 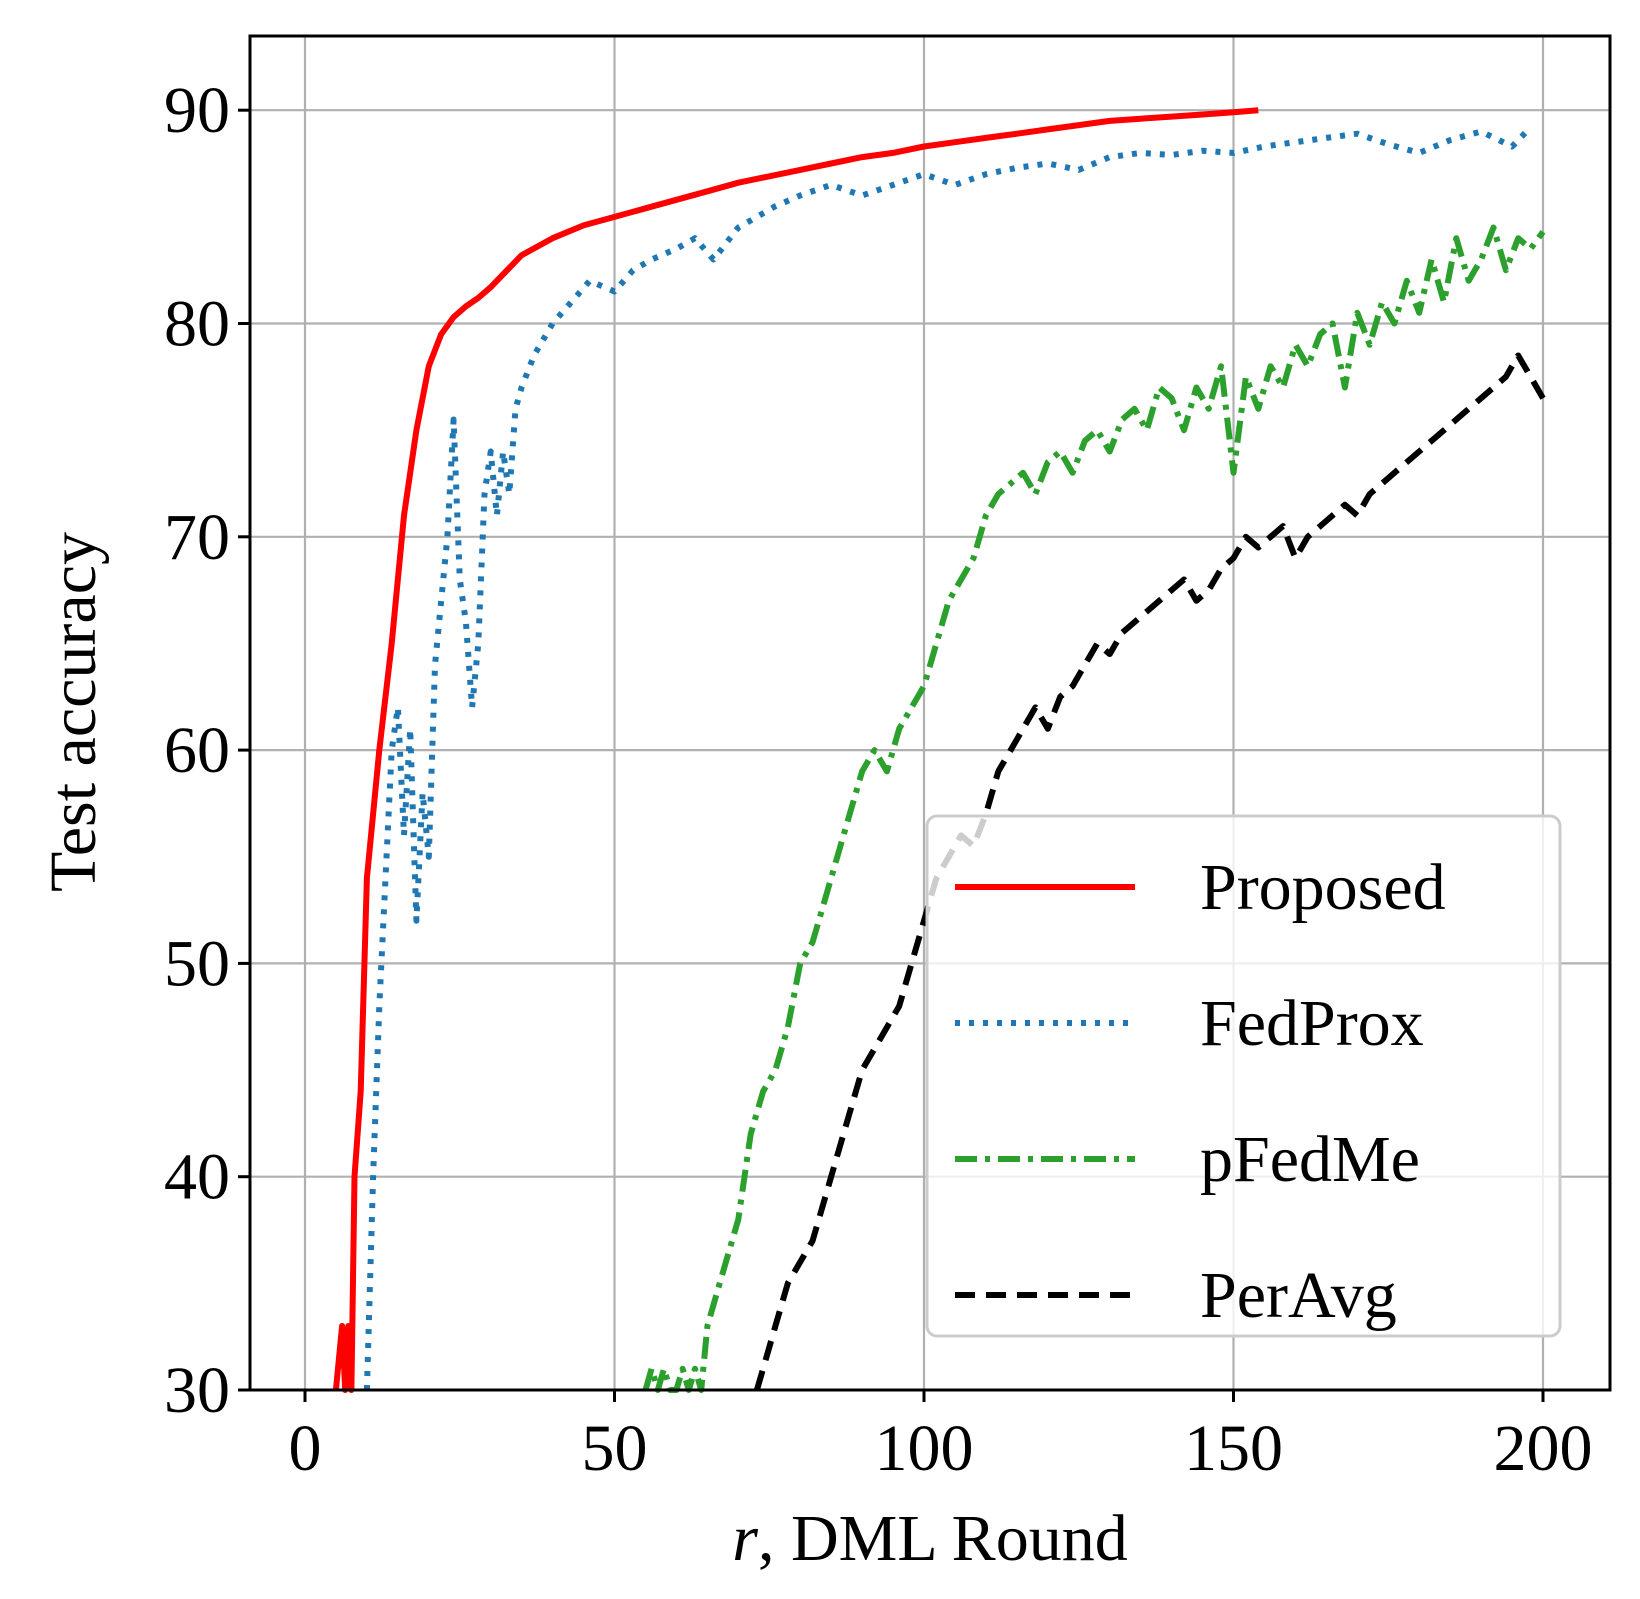 I want to click on legend-box, so click(x=1243, y=1076).